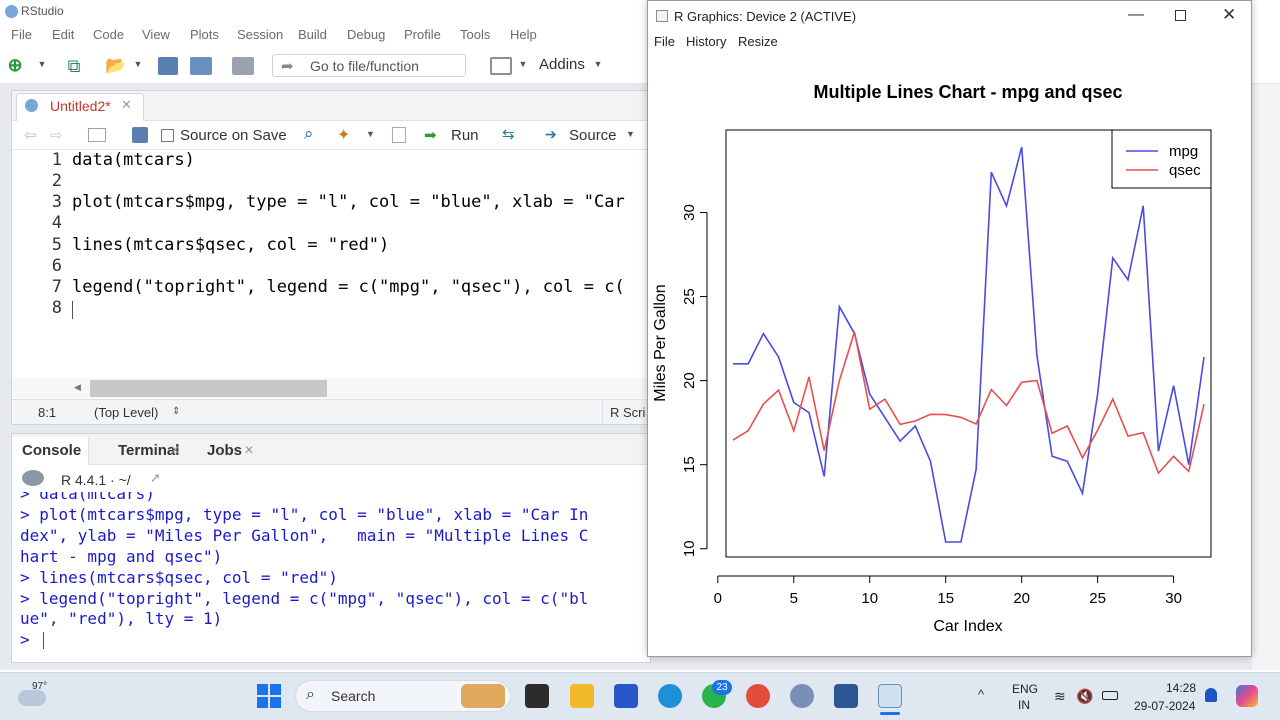 The height and width of the screenshot is (720, 1280). What do you see at coordinates (508, 134) in the screenshot?
I see `rerun-icon: ⇆` at bounding box center [508, 134].